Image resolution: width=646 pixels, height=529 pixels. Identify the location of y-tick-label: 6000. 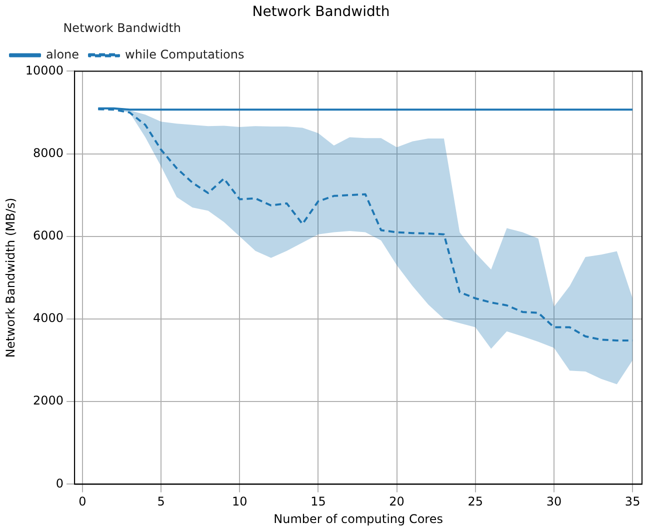
(48, 235).